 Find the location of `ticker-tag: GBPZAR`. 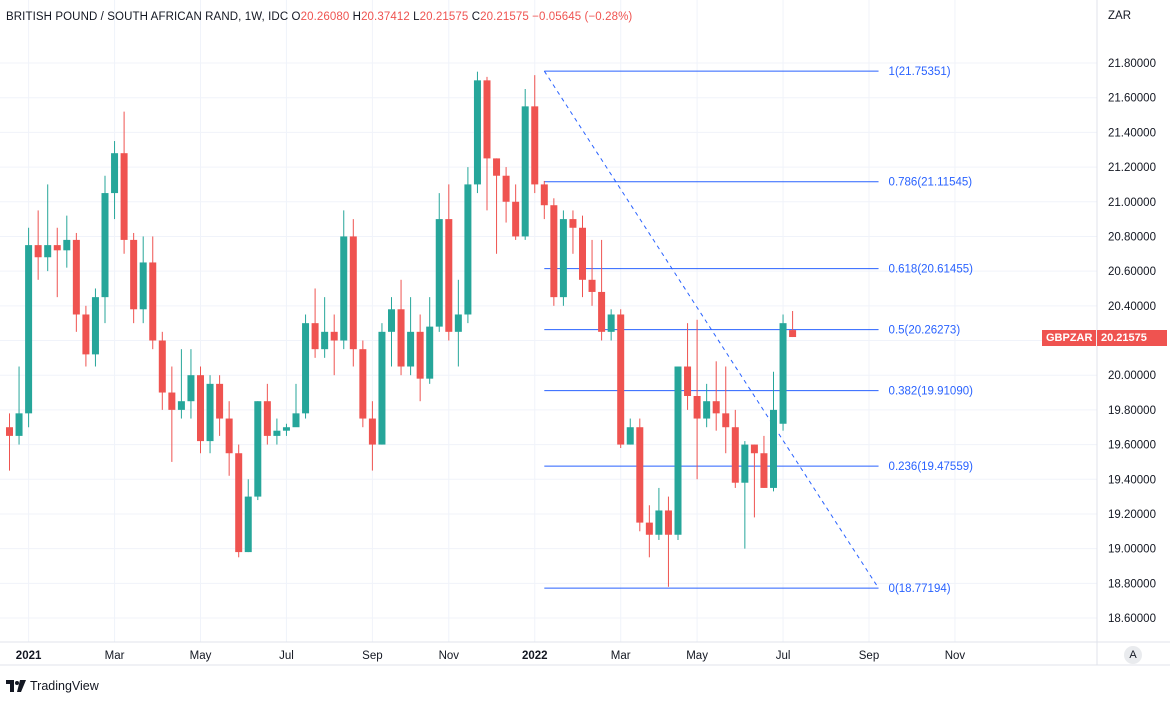

ticker-tag: GBPZAR is located at coordinates (1069, 337).